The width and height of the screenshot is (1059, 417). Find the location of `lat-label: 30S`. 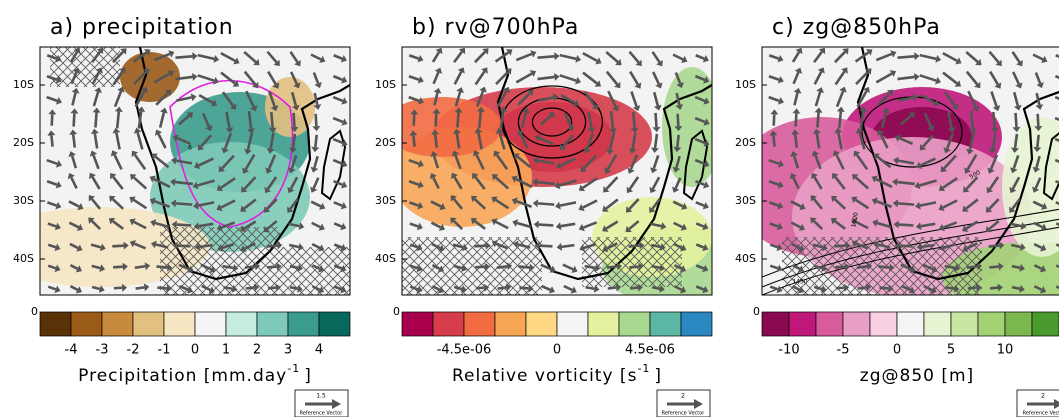

lat-label: 30S is located at coordinates (385, 200).